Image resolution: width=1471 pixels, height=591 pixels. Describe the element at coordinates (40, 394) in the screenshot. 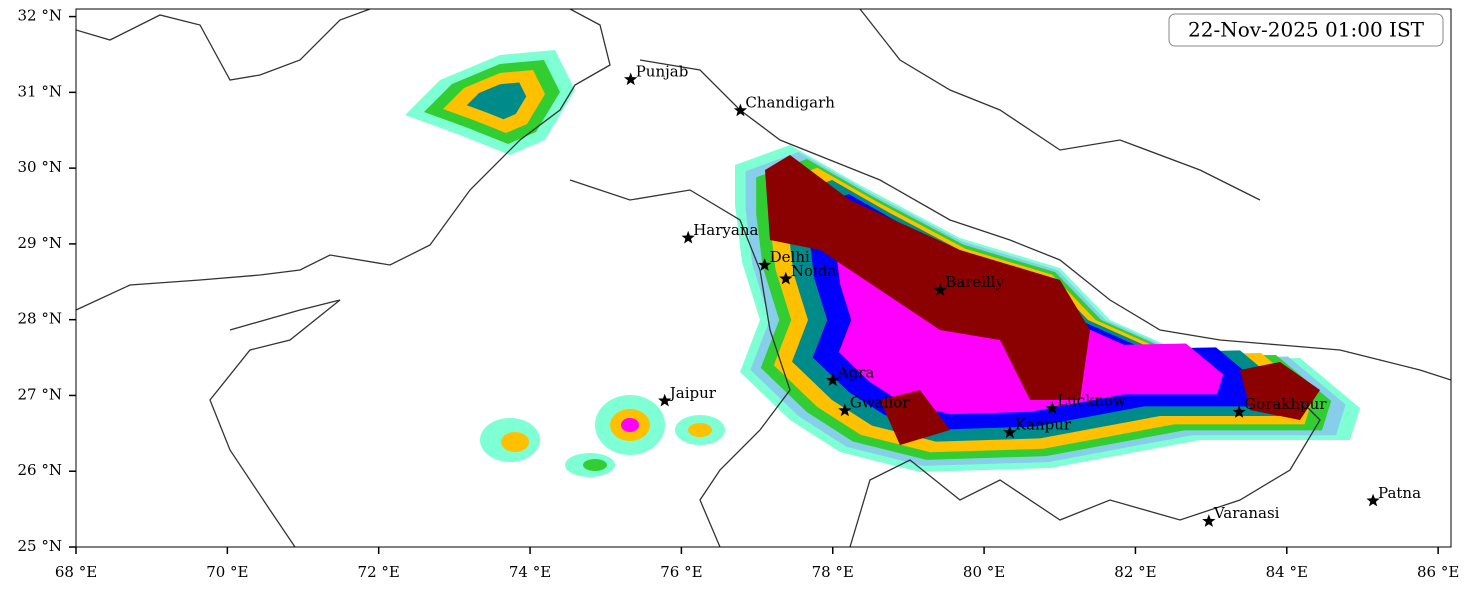

I see `y-tick-label: 27 °N` at that location.